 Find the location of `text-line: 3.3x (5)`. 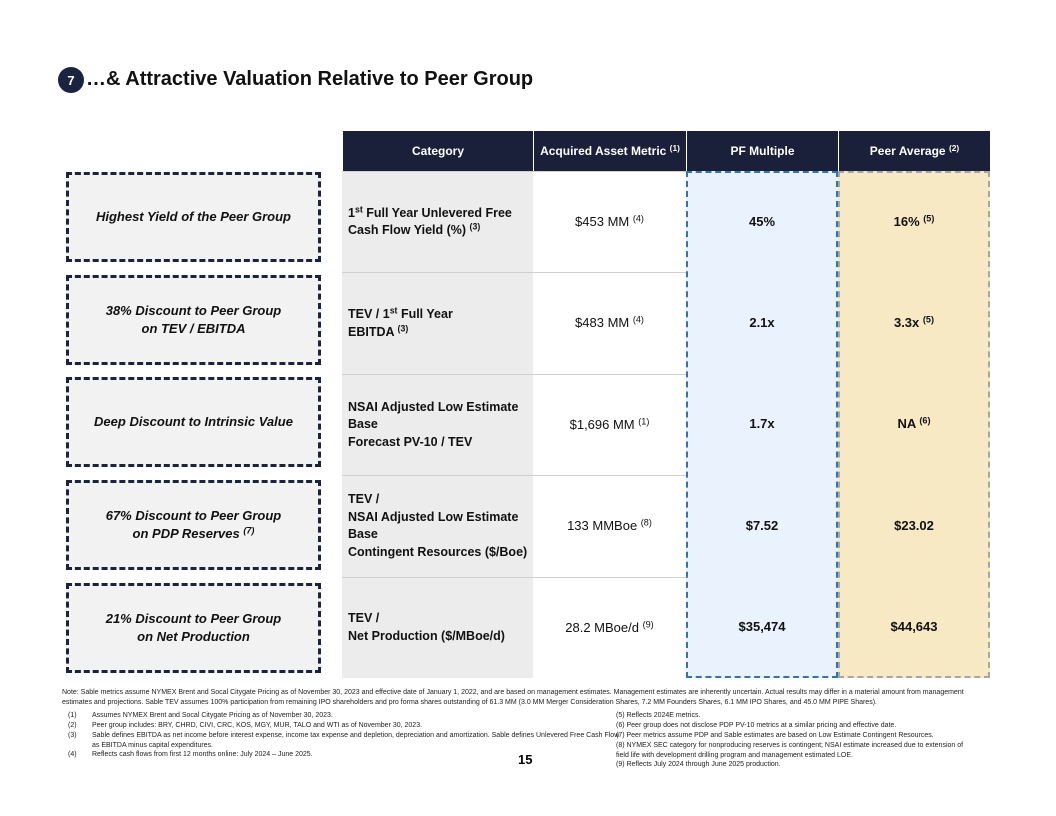

text-line: 3.3x (5) is located at coordinates (914, 323).